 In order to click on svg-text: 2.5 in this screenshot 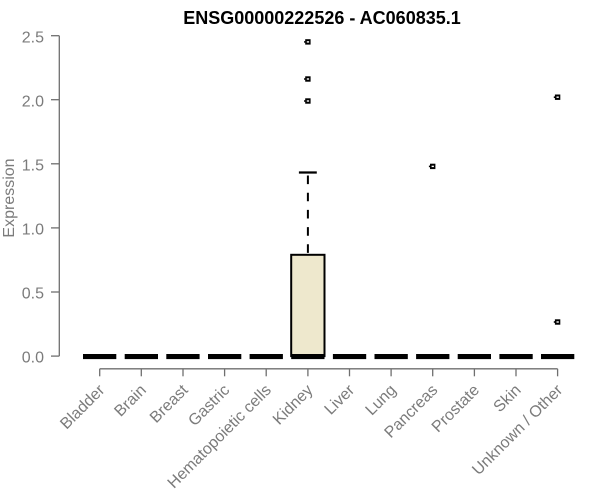, I will do `click(33, 37)`.